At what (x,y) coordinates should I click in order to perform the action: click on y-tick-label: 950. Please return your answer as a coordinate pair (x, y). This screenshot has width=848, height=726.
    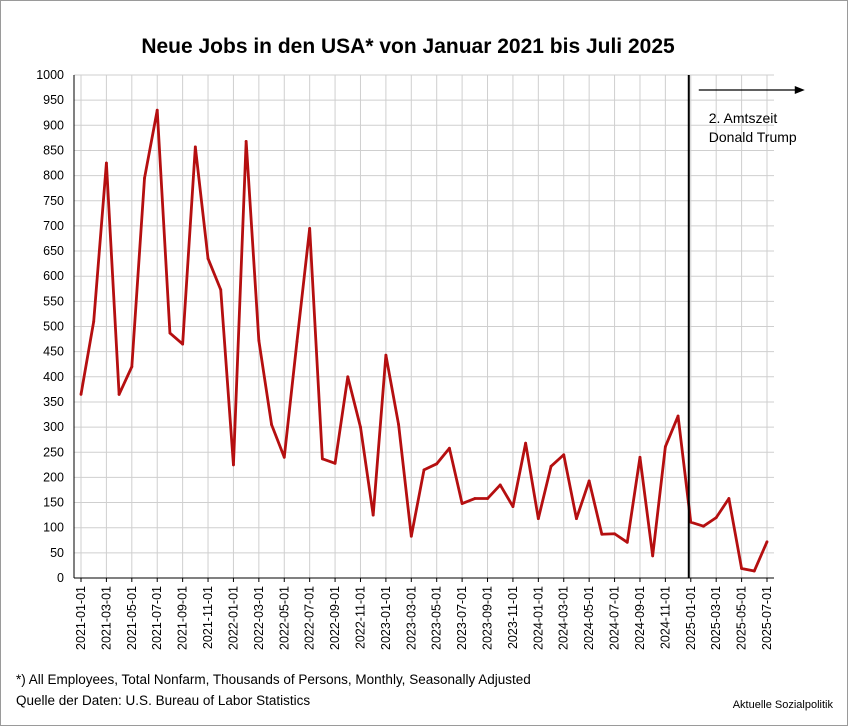
    Looking at the image, I should click on (53, 100).